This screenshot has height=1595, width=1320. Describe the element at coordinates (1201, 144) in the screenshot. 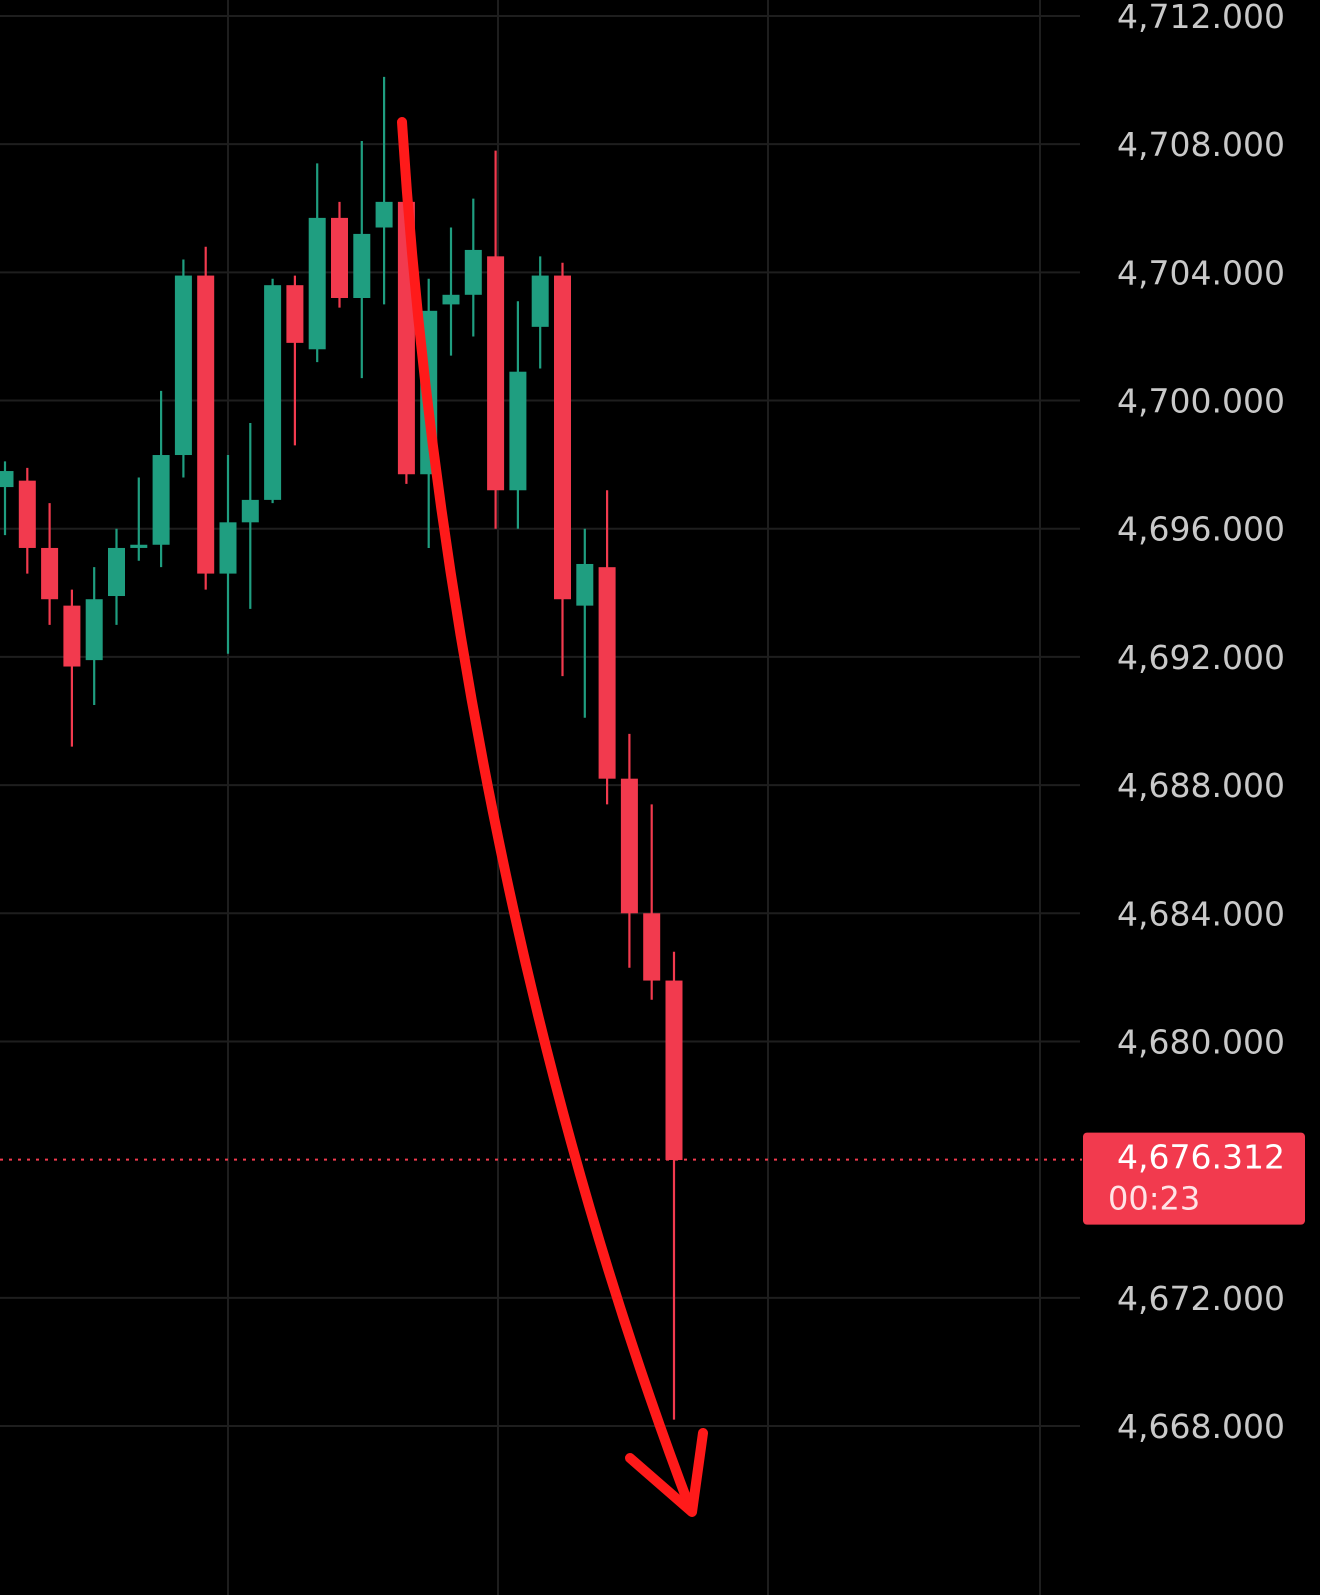

I see `y-tick-label: 4,708.000` at that location.